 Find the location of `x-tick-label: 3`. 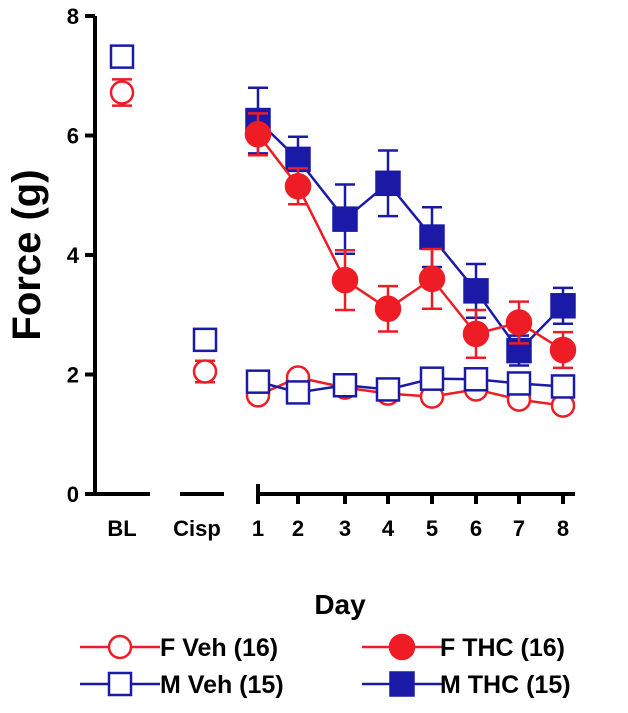

x-tick-label: 3 is located at coordinates (345, 528).